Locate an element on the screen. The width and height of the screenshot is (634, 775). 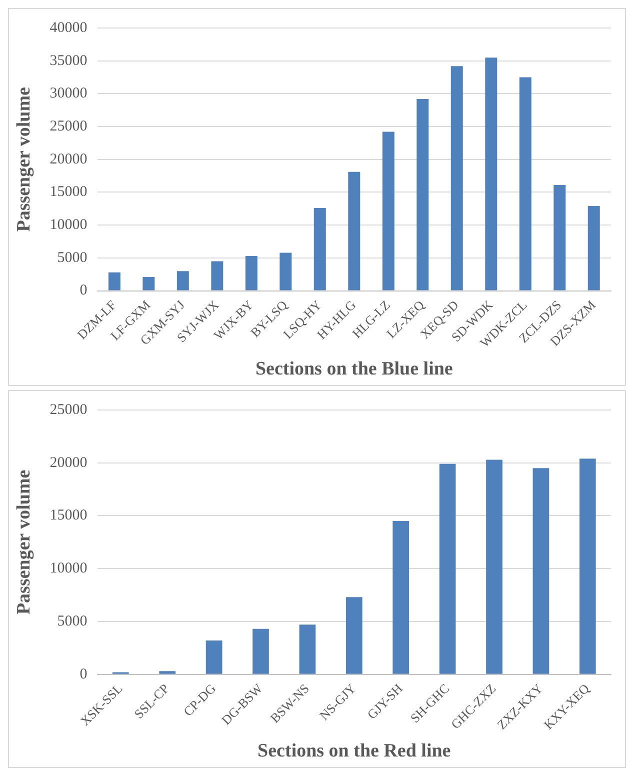
x-axis-title: Sections on the Red line is located at coordinates (354, 751).